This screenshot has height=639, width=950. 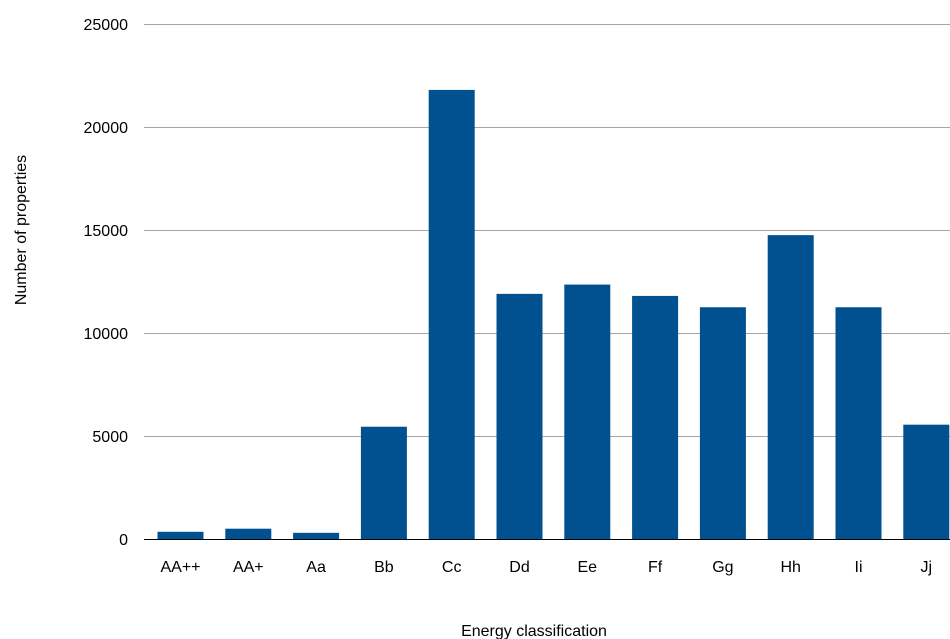 What do you see at coordinates (106, 25) in the screenshot?
I see `y-tick-label: 25000` at bounding box center [106, 25].